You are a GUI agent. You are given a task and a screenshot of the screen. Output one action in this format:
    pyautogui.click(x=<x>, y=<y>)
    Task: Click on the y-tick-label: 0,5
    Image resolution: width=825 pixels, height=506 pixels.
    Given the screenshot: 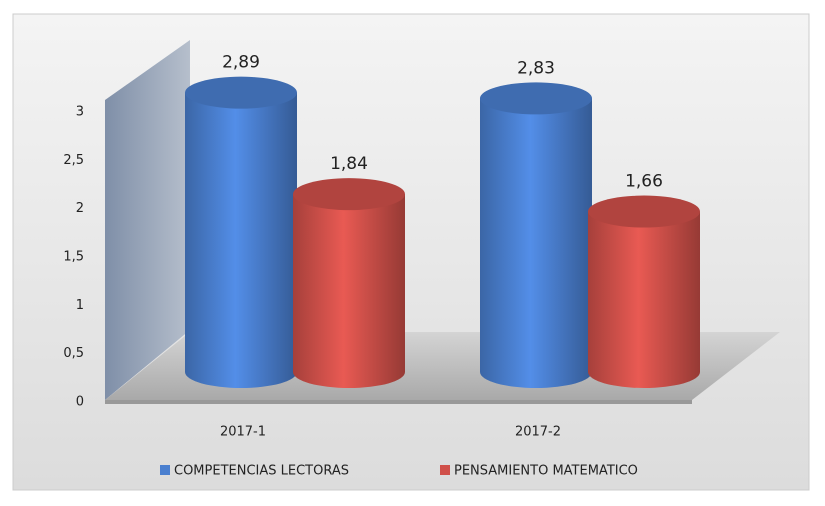 What is the action you would take?
    pyautogui.click(x=73, y=353)
    